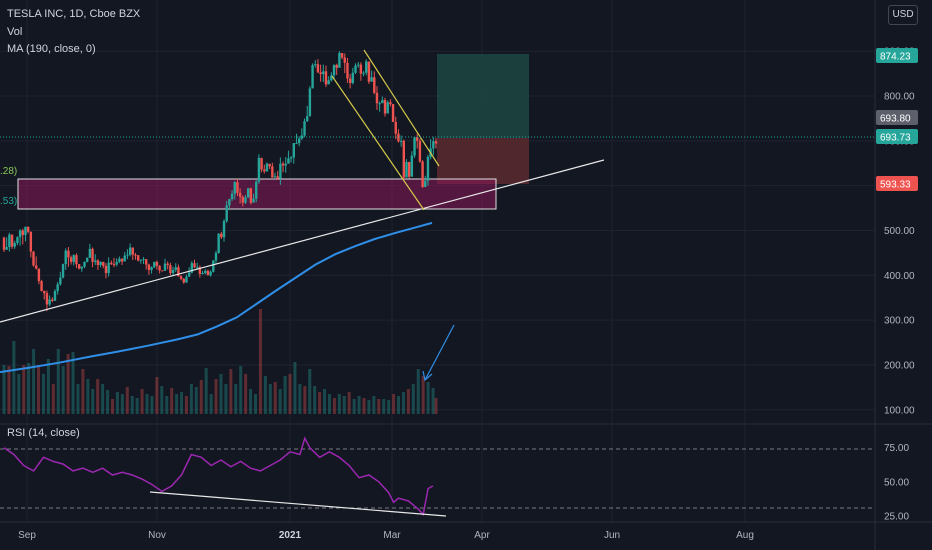  What do you see at coordinates (483, 161) in the screenshot?
I see `stop-zone` at bounding box center [483, 161].